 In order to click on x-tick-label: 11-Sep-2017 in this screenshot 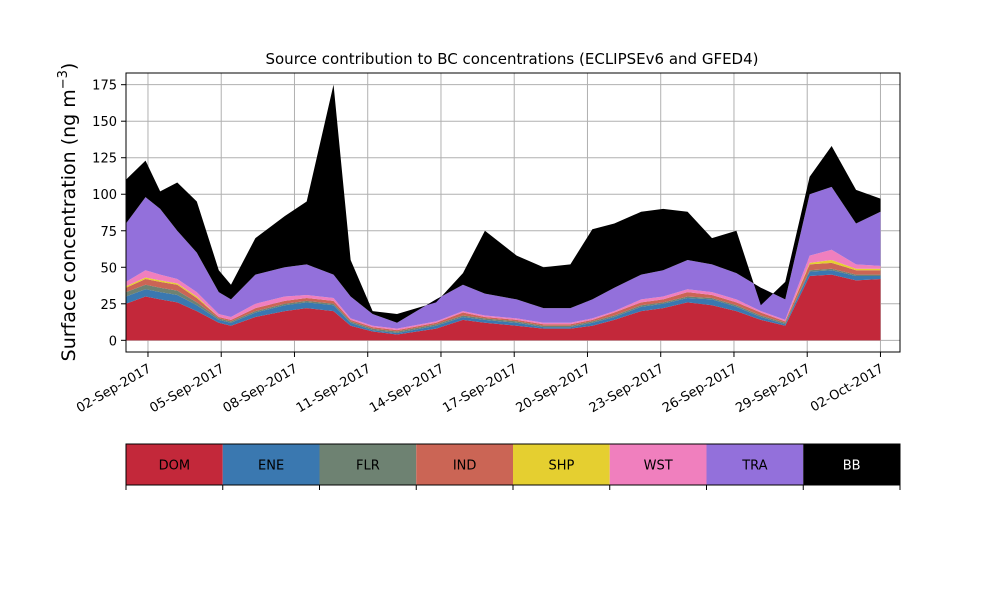, I will do `click(334, 388)`.